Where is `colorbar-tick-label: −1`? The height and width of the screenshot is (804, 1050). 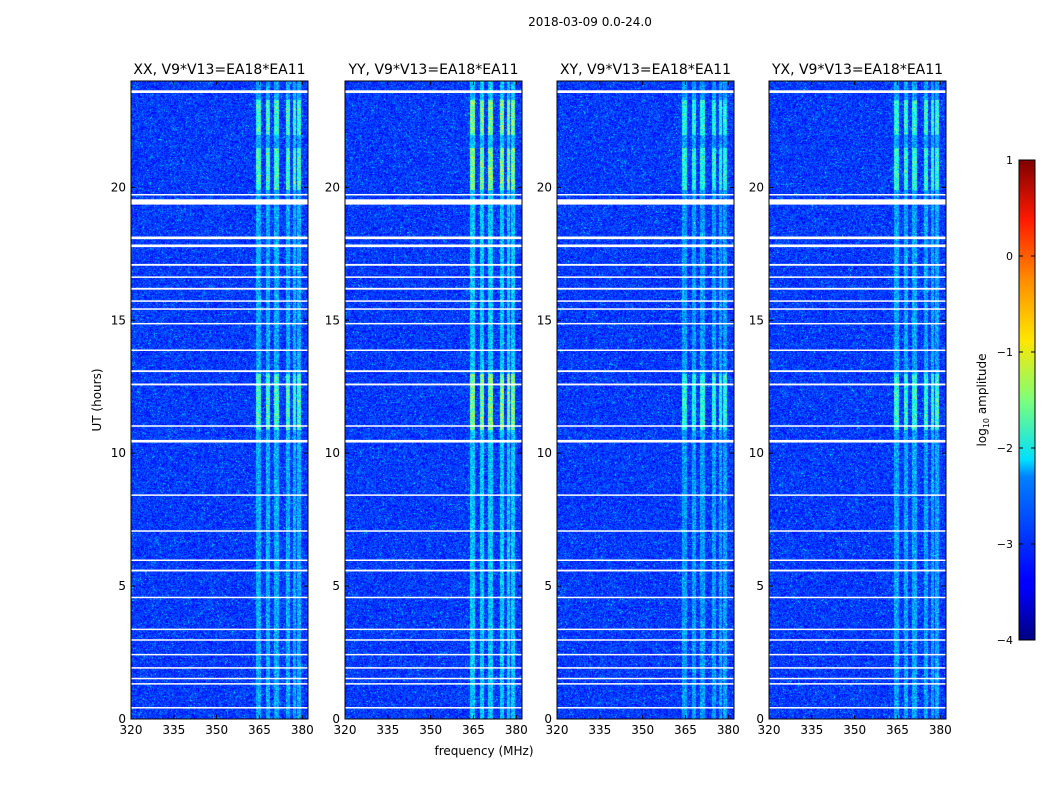 colorbar-tick-label: −1 is located at coordinates (1005, 352).